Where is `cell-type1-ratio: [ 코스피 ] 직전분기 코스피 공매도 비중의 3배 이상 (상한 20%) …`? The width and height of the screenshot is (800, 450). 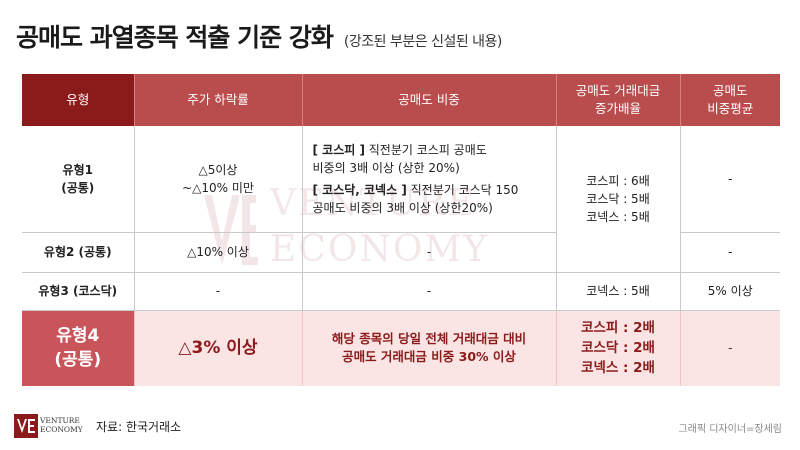 cell-type1-ratio: [ 코스피 ] 직전분기 코스피 공매도 비중의 3배 이상 (상한 20%) … is located at coordinates (428, 179).